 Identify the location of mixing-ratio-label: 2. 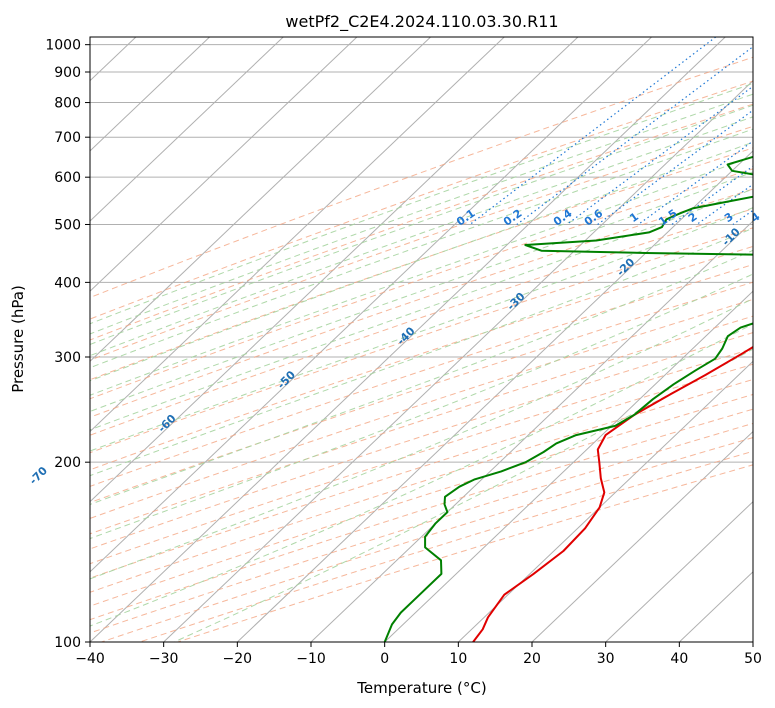
(693, 217).